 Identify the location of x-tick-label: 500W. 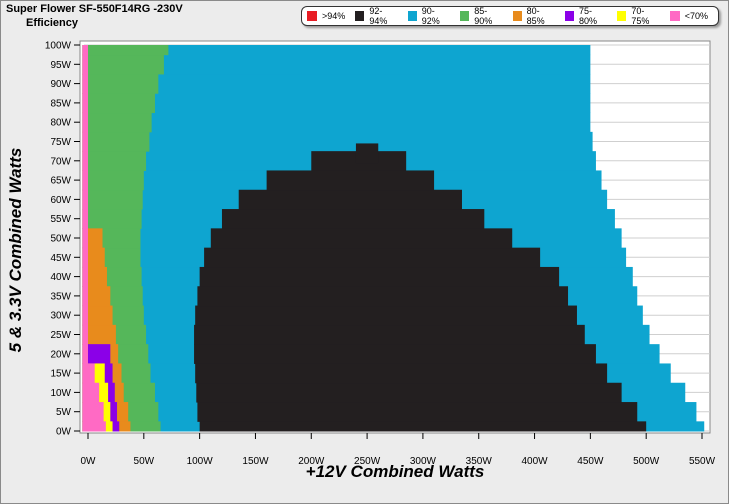
(646, 461).